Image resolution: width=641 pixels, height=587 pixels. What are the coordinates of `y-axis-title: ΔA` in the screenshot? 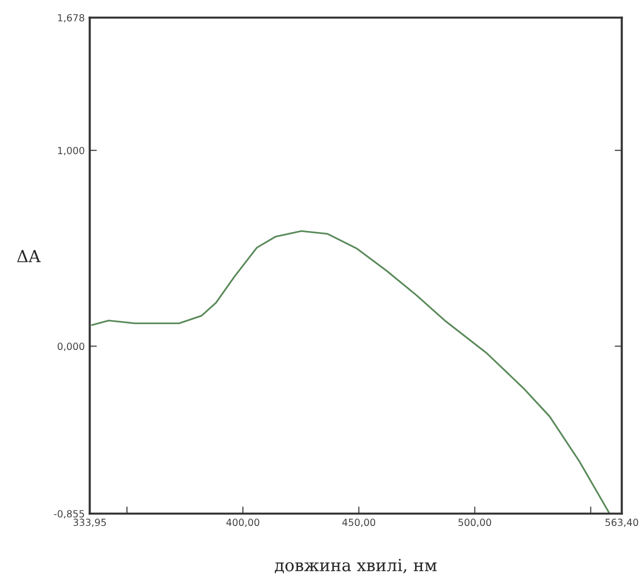 It's located at (29, 256).